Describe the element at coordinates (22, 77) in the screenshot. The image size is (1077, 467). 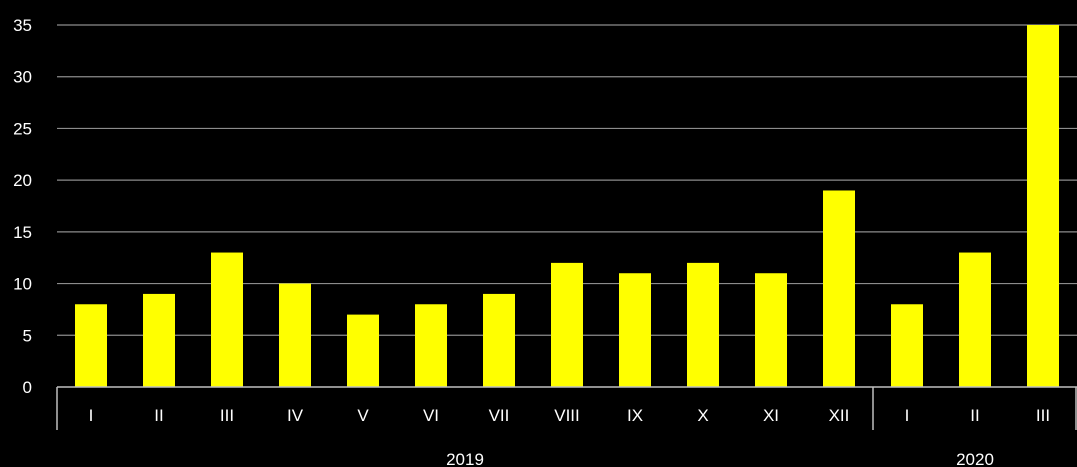
I see `y-tick-label: 30` at that location.